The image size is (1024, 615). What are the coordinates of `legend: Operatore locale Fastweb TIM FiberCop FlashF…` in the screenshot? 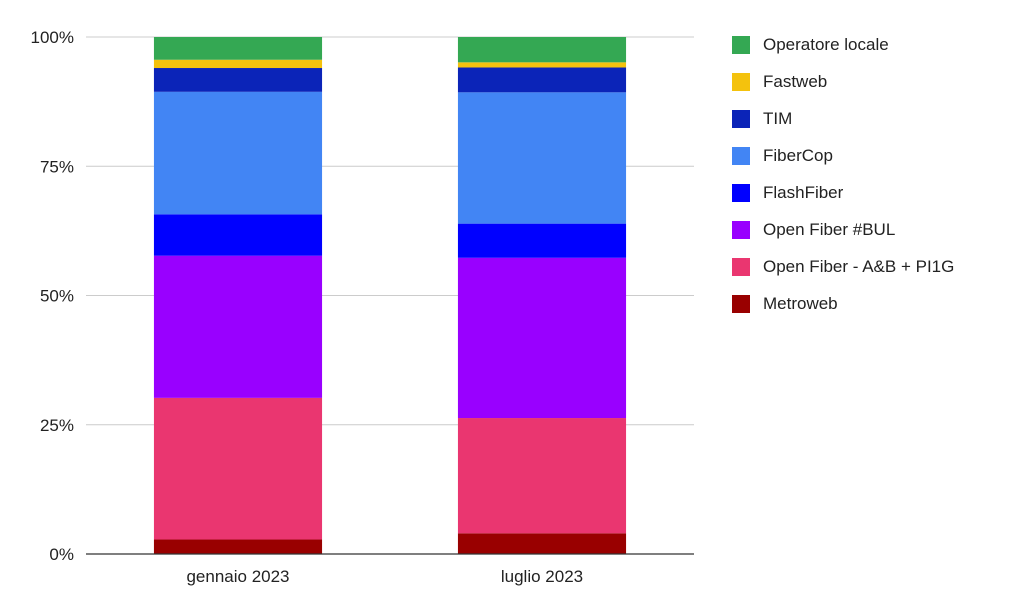 It's located at (843, 174).